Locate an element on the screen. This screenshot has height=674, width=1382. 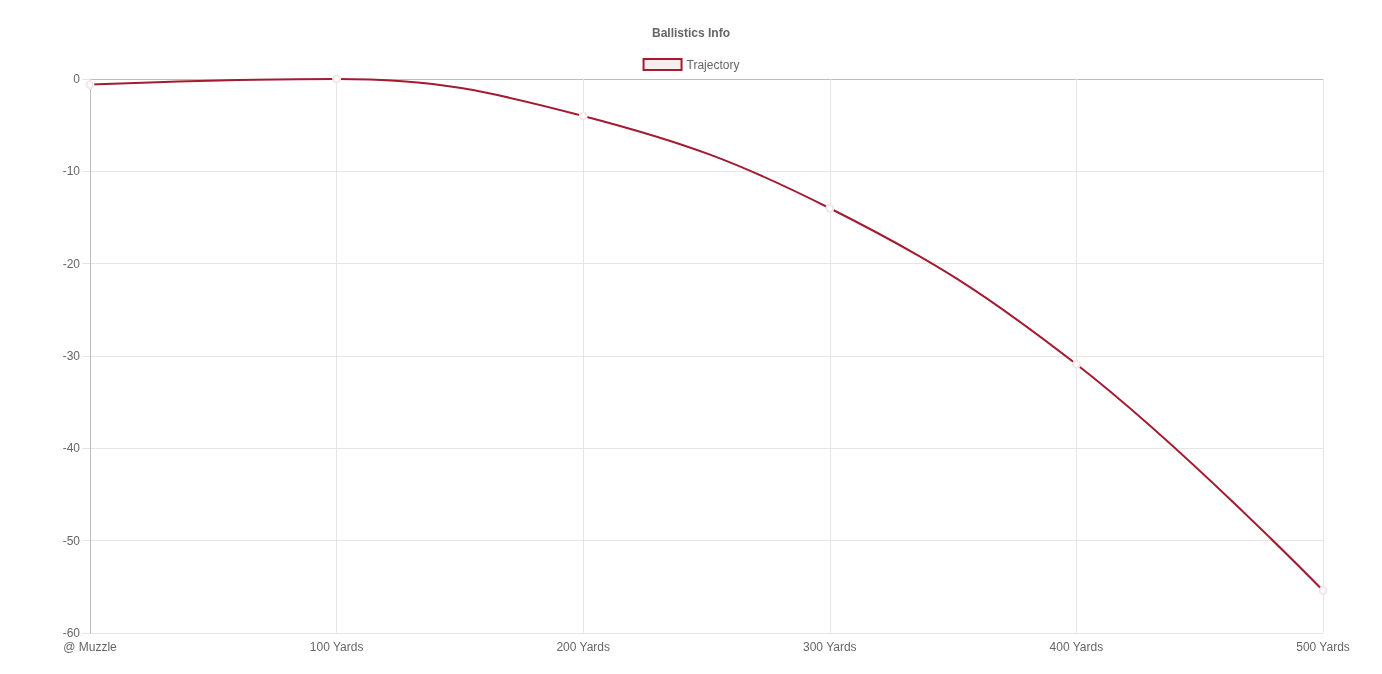
chart-title: Ballistics Info is located at coordinates (691, 33).